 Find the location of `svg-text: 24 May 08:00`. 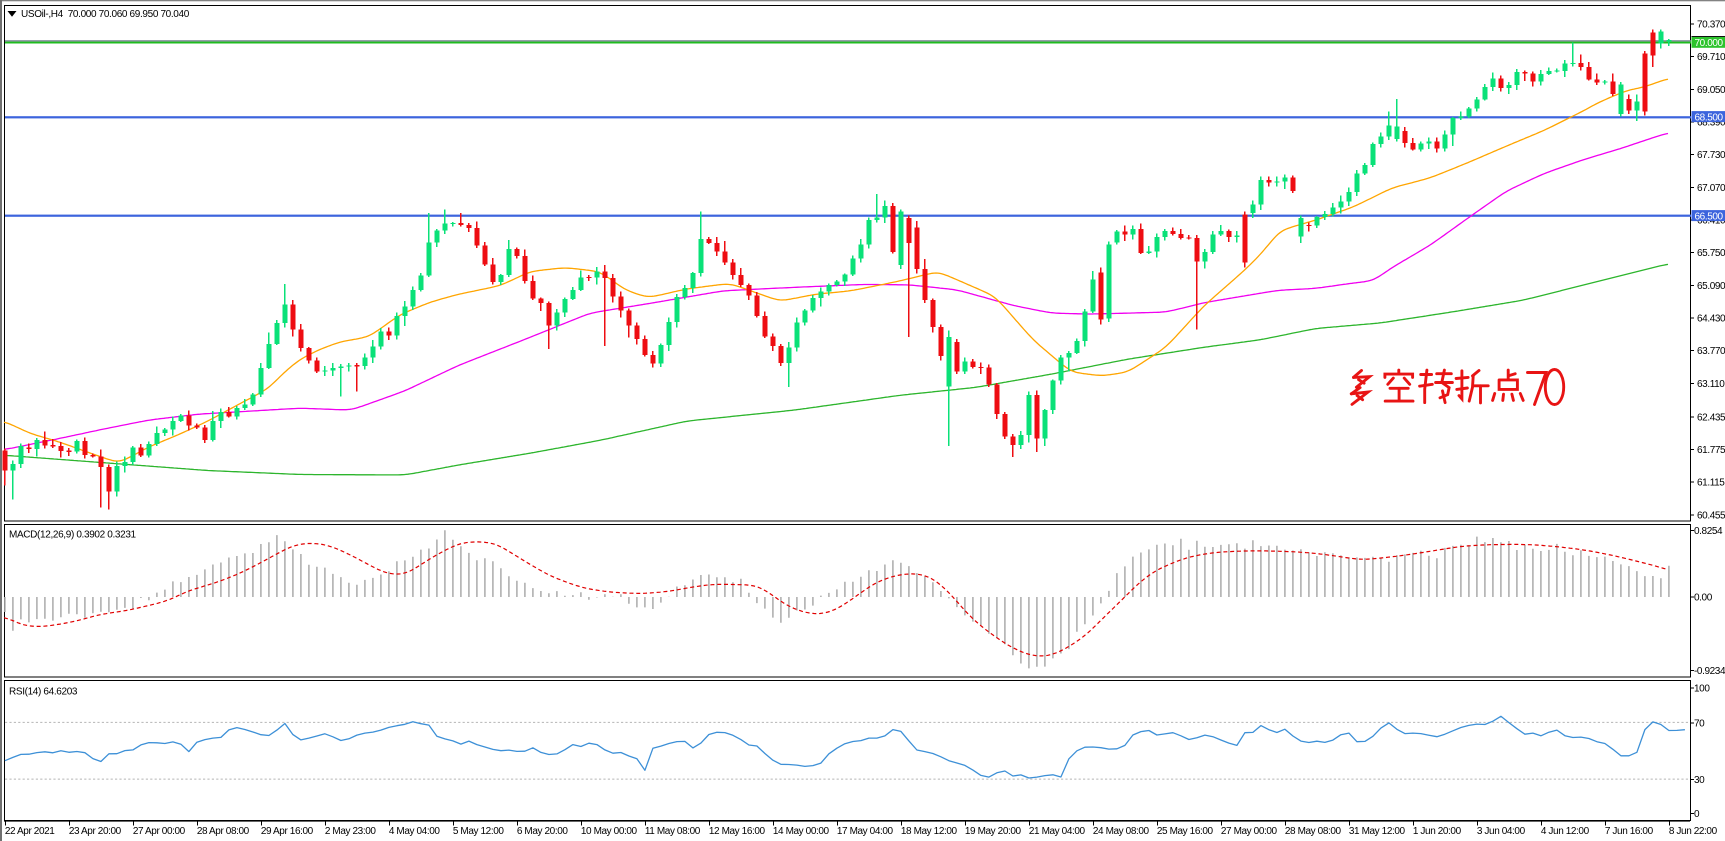

svg-text: 24 May 08:00 is located at coordinates (1121, 831).